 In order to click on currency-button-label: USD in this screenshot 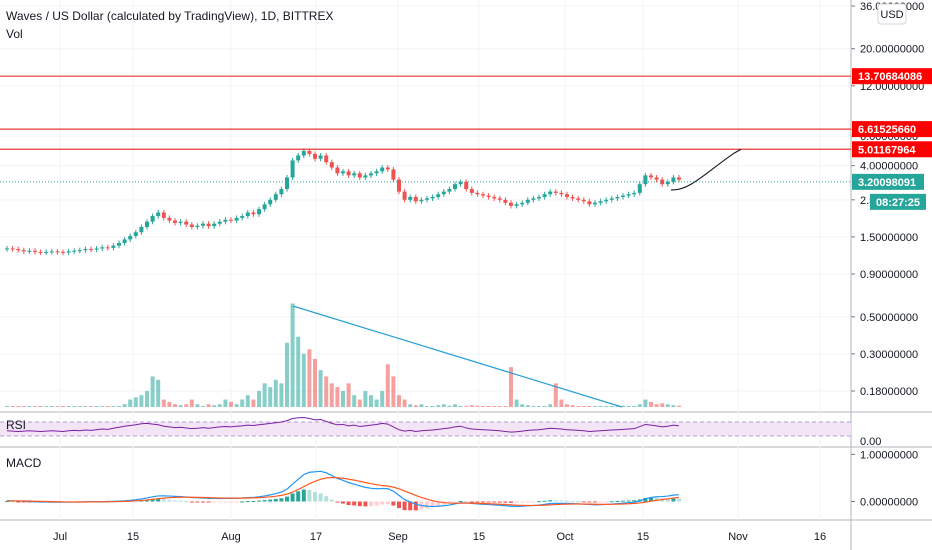, I will do `click(891, 15)`.